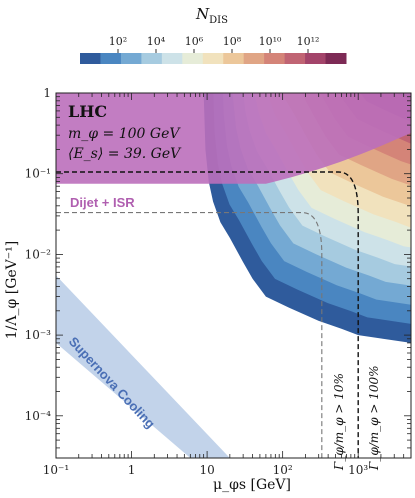 The image size is (415, 498). Describe the element at coordinates (38, 254) in the screenshot. I see `y-tick-label: 10⁻²` at that location.